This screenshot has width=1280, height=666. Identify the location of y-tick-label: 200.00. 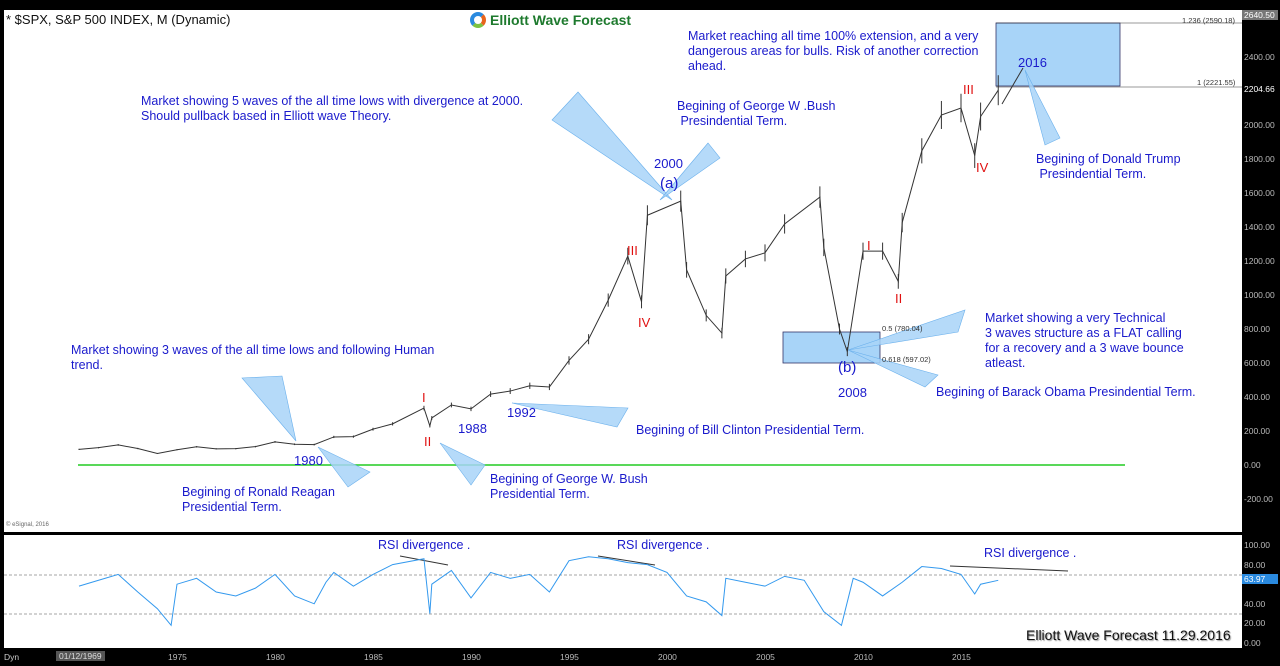
(1257, 431).